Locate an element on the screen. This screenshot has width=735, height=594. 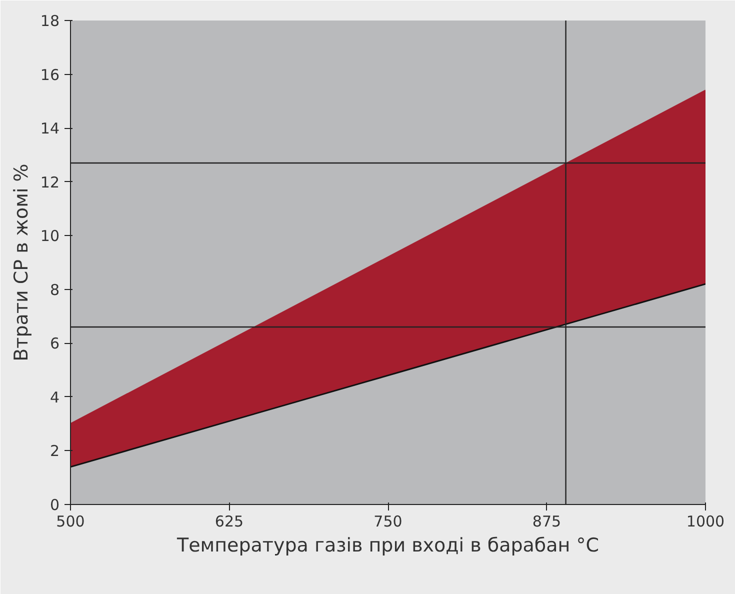
x-tick-label: 875 is located at coordinates (547, 521).